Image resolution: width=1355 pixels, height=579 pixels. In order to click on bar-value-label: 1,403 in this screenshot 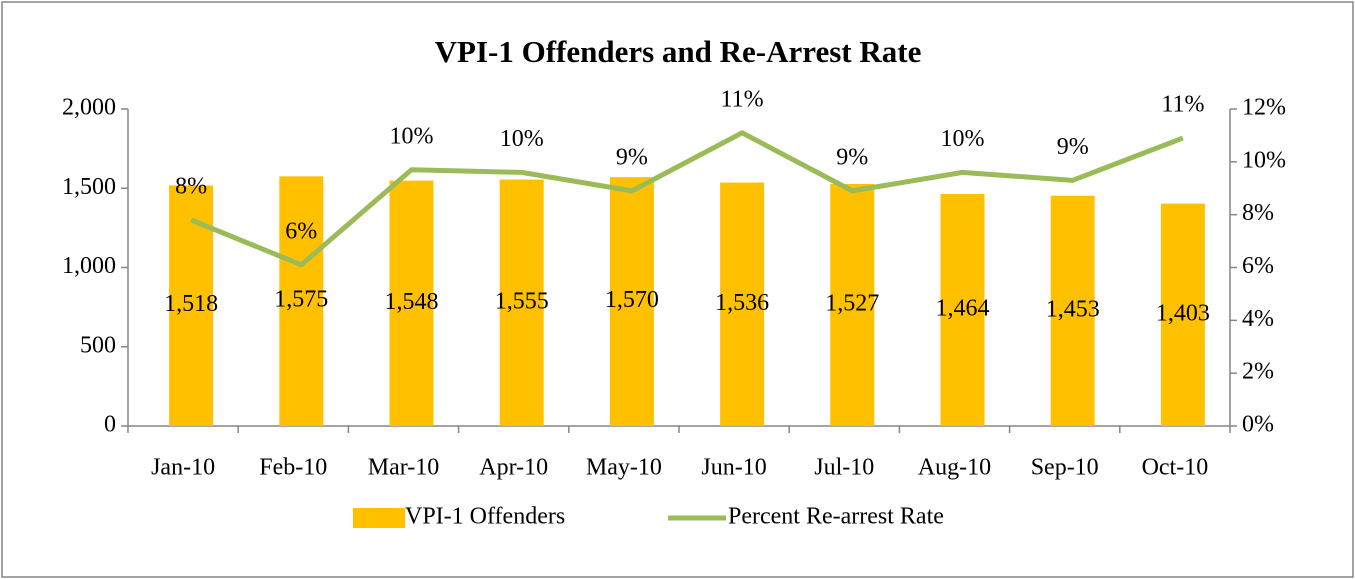, I will do `click(1183, 313)`.